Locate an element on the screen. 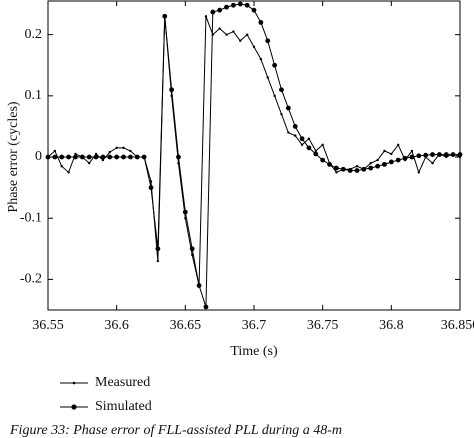 The width and height of the screenshot is (474, 438). y-tick-label: -0.2 is located at coordinates (31, 279).